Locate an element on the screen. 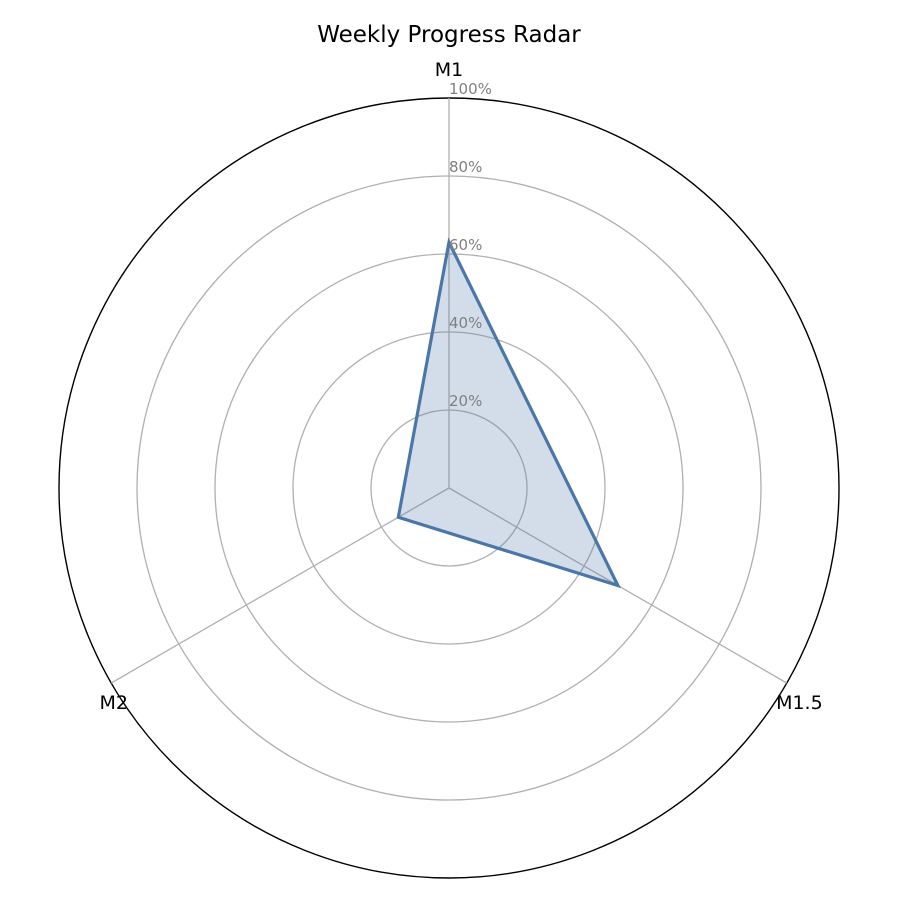 The width and height of the screenshot is (900, 900). radial-tick-labels: 20% 40% 60% 80% 100% is located at coordinates (470, 245).